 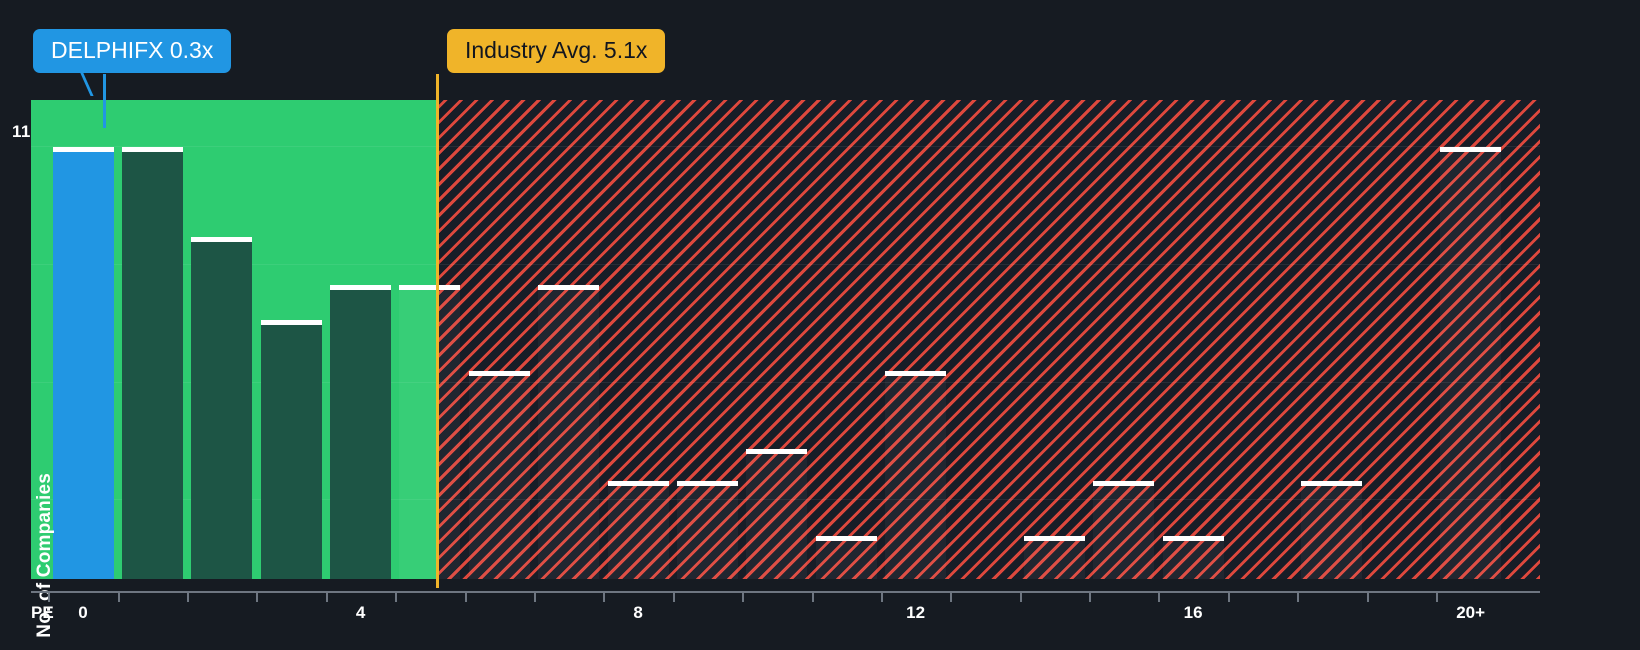 What do you see at coordinates (785, 592) in the screenshot?
I see `x-axis-line` at bounding box center [785, 592].